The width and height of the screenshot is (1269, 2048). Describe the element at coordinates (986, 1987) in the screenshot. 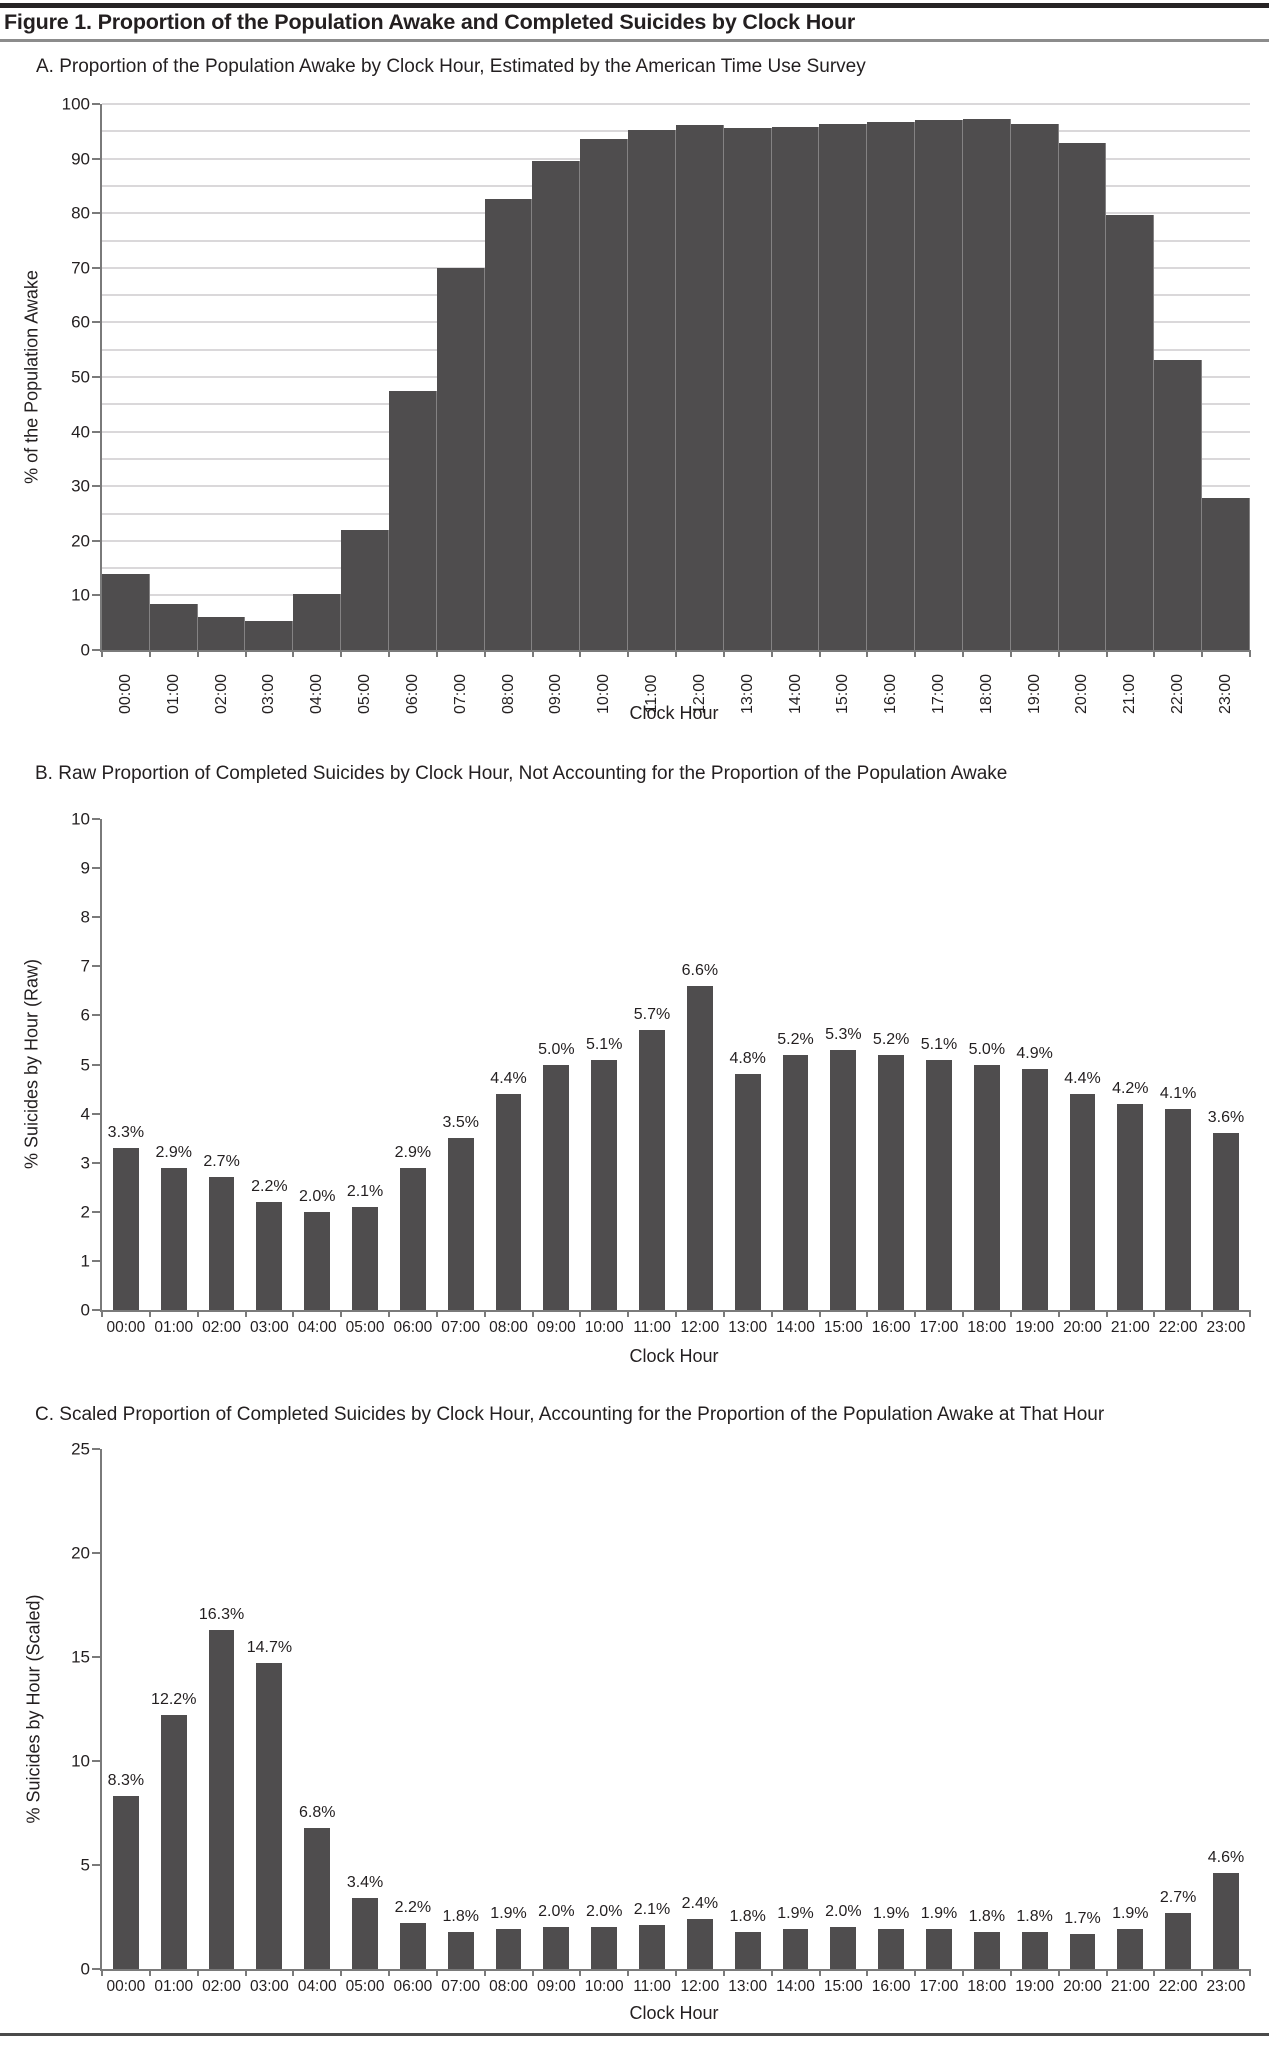

I see `x-tick-label: 18:00` at that location.